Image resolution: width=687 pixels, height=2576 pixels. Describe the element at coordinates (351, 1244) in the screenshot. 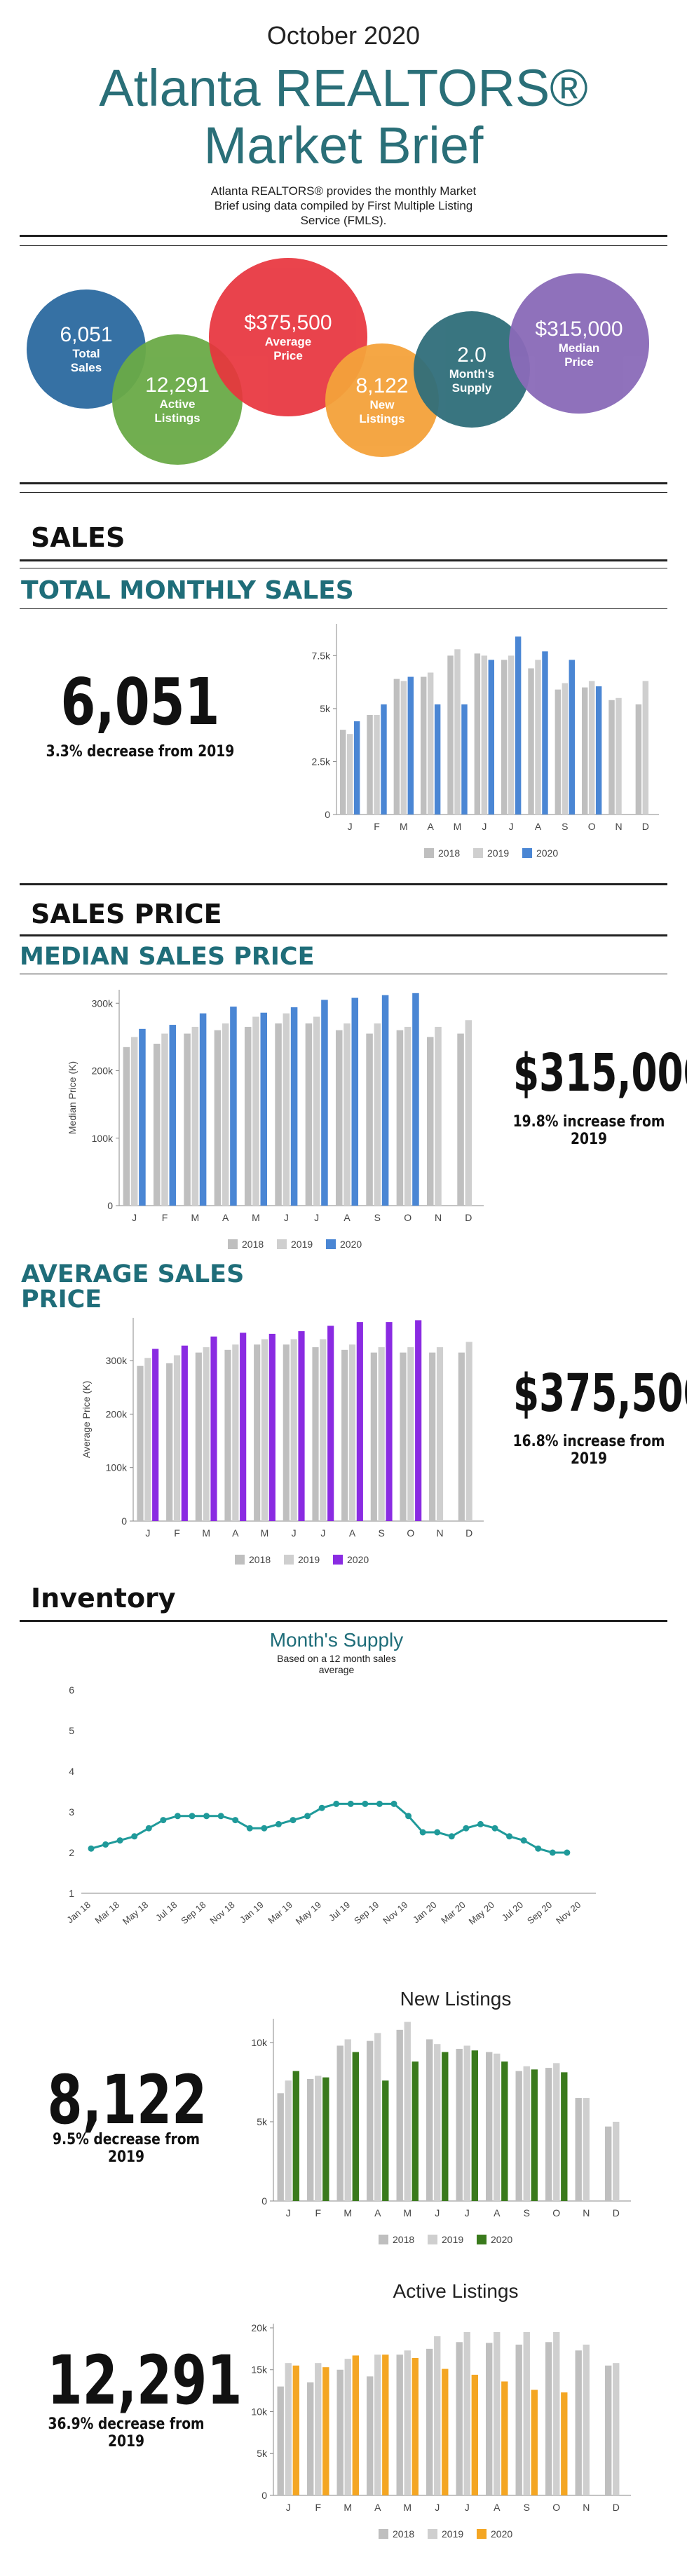

I see `legend-label-2020: 2020` at that location.